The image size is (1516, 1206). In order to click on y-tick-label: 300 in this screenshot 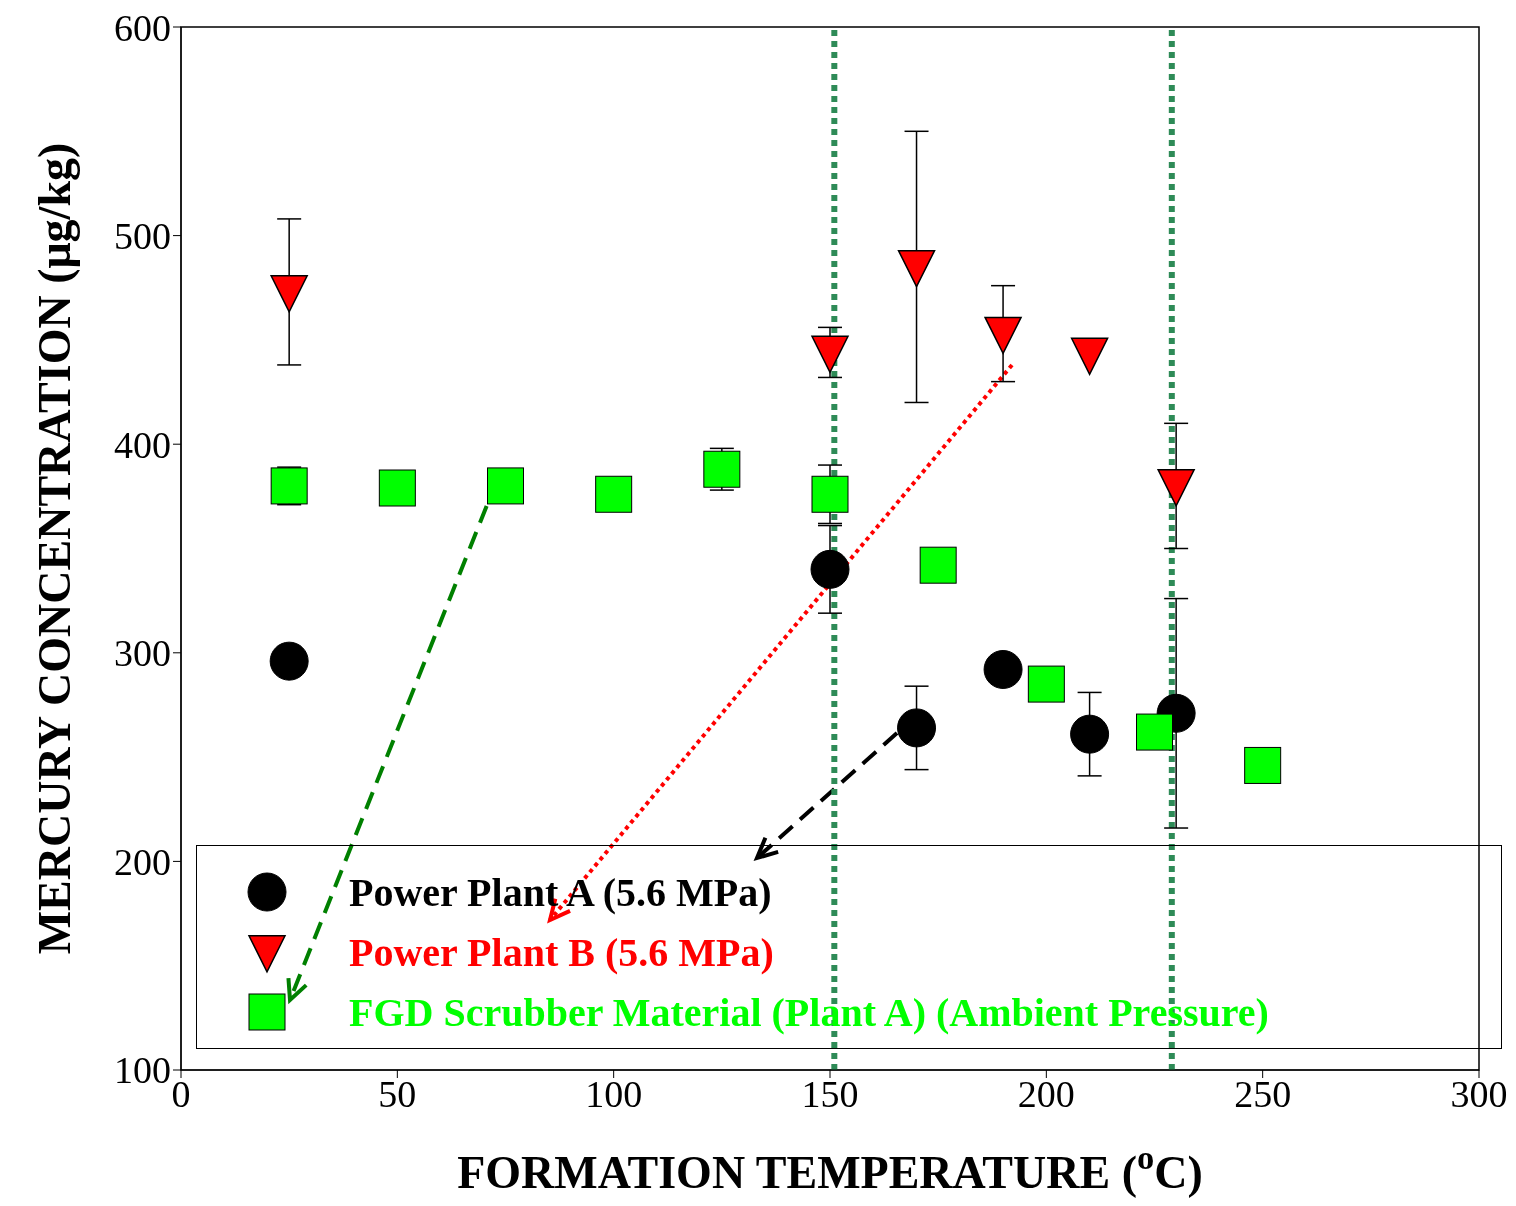, I will do `click(142, 653)`.